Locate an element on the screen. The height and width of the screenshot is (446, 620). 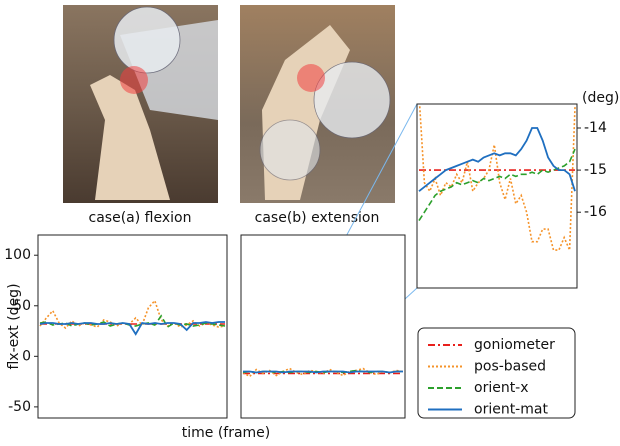
y-axis-label: flx-ext (deg) is located at coordinates (14, 326).